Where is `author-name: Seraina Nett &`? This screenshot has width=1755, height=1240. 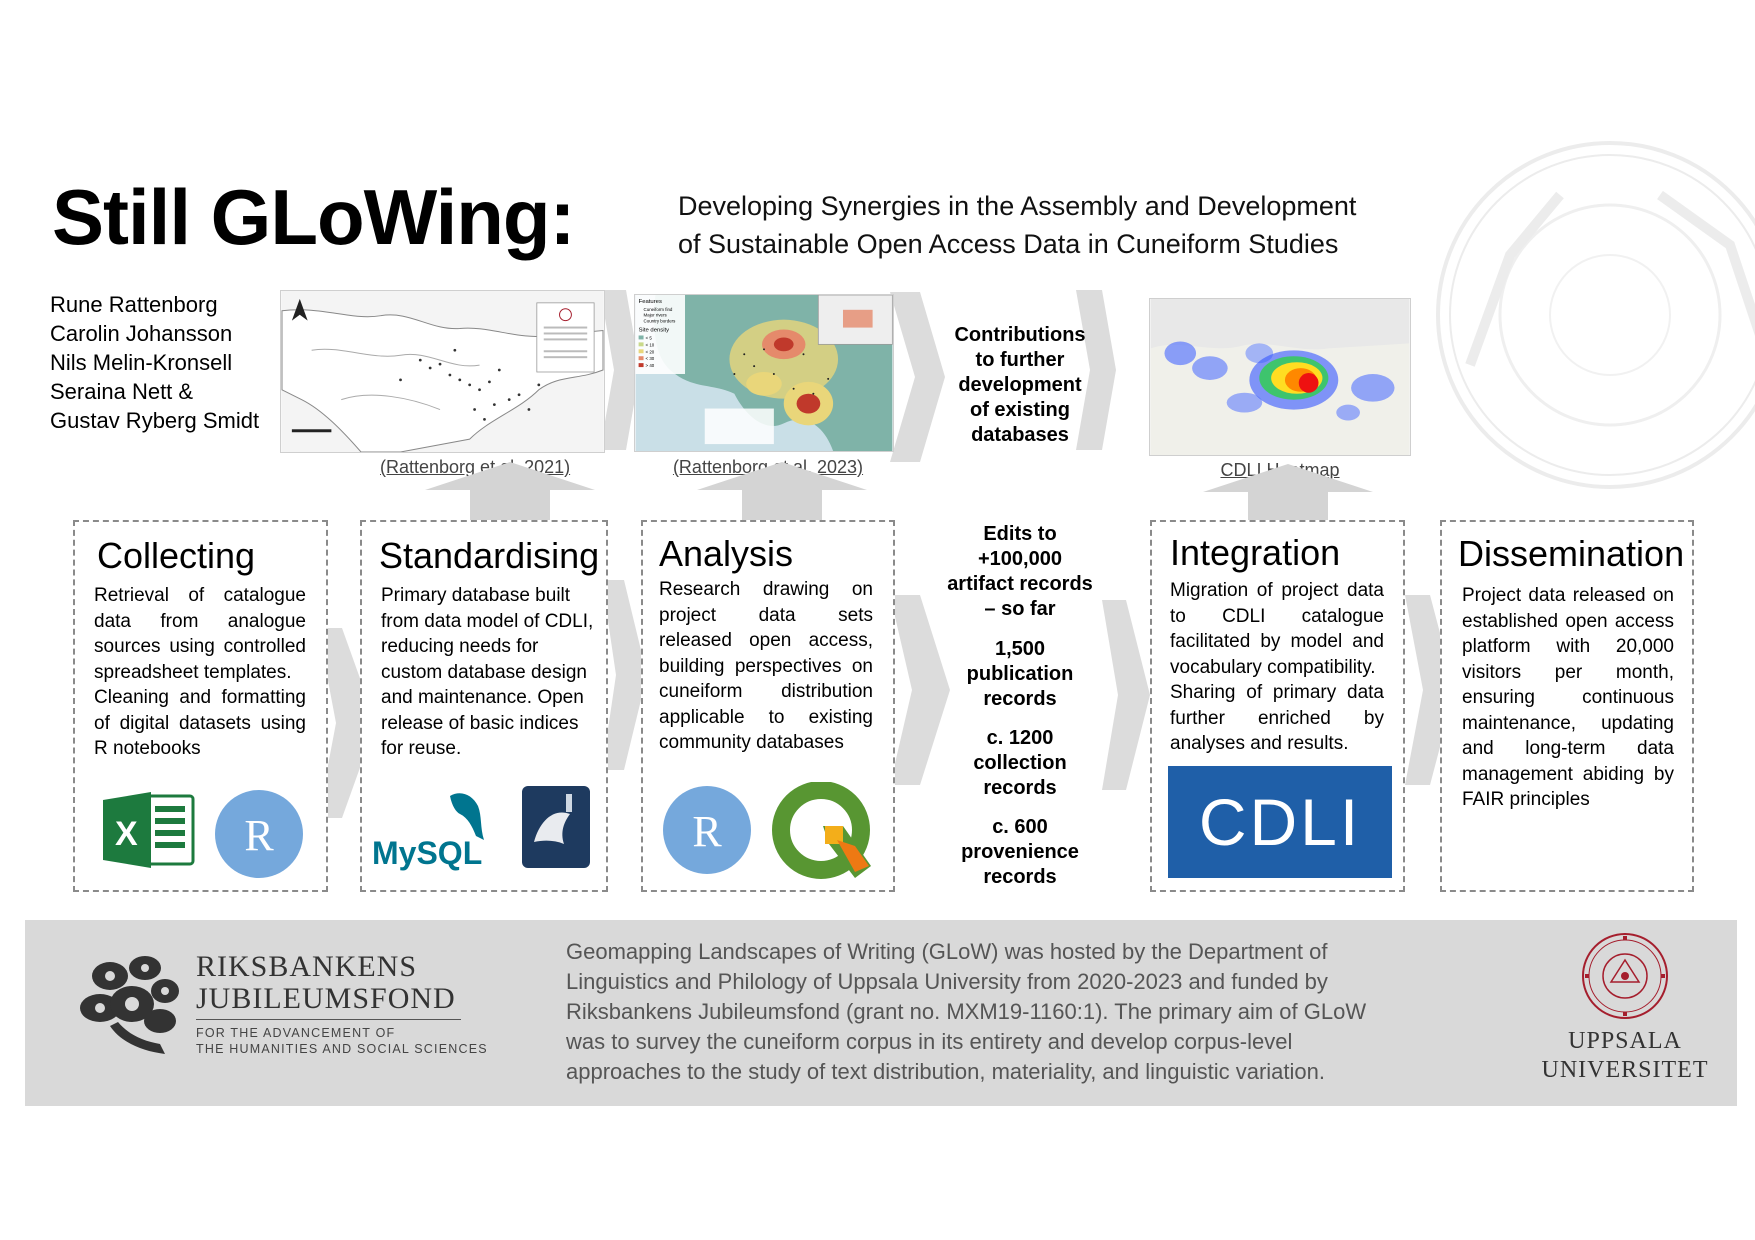 author-name: Seraina Nett & is located at coordinates (122, 391).